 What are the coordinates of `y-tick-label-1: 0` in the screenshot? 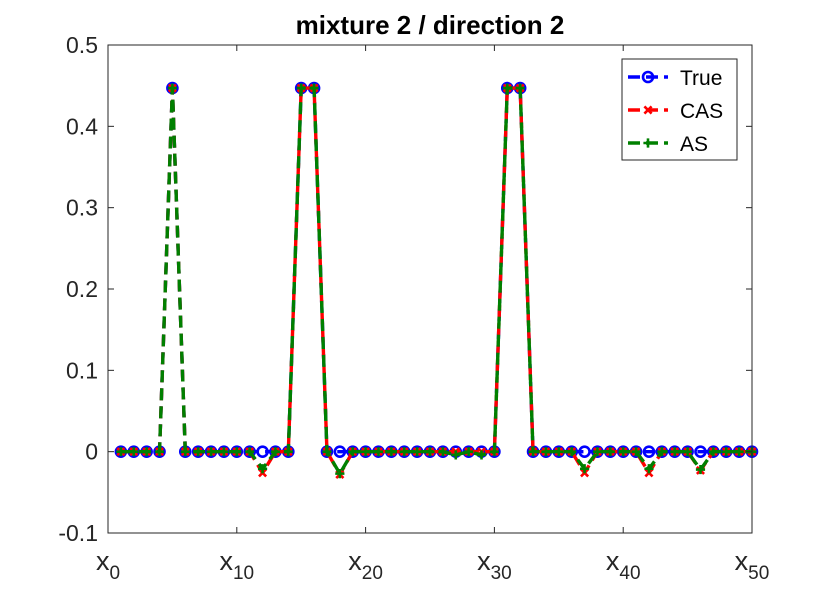 It's located at (91, 452).